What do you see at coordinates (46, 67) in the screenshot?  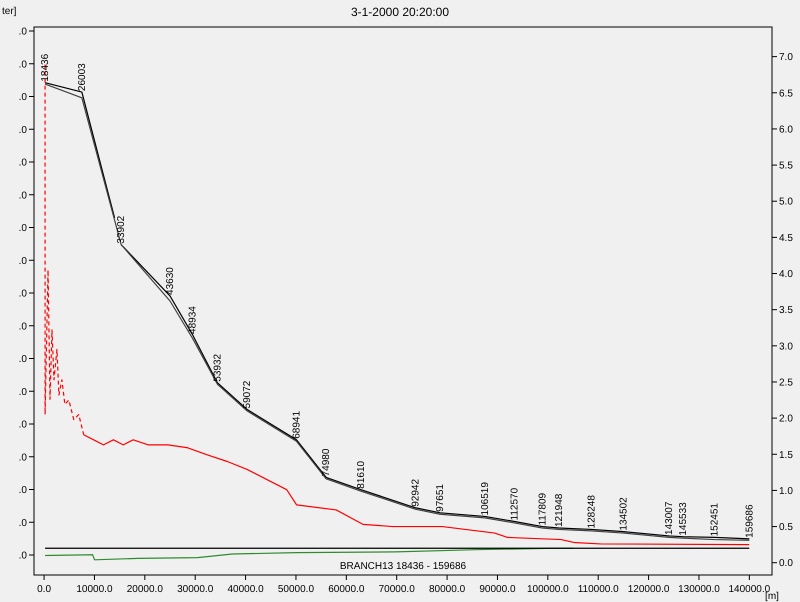 I see `annotation: 18436` at bounding box center [46, 67].